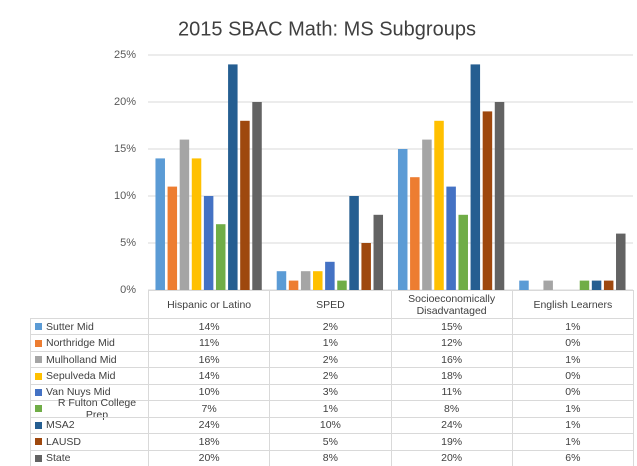 Image resolution: width=637 pixels, height=466 pixels. I want to click on legend-entry: Mulholland Mid, so click(89, 359).